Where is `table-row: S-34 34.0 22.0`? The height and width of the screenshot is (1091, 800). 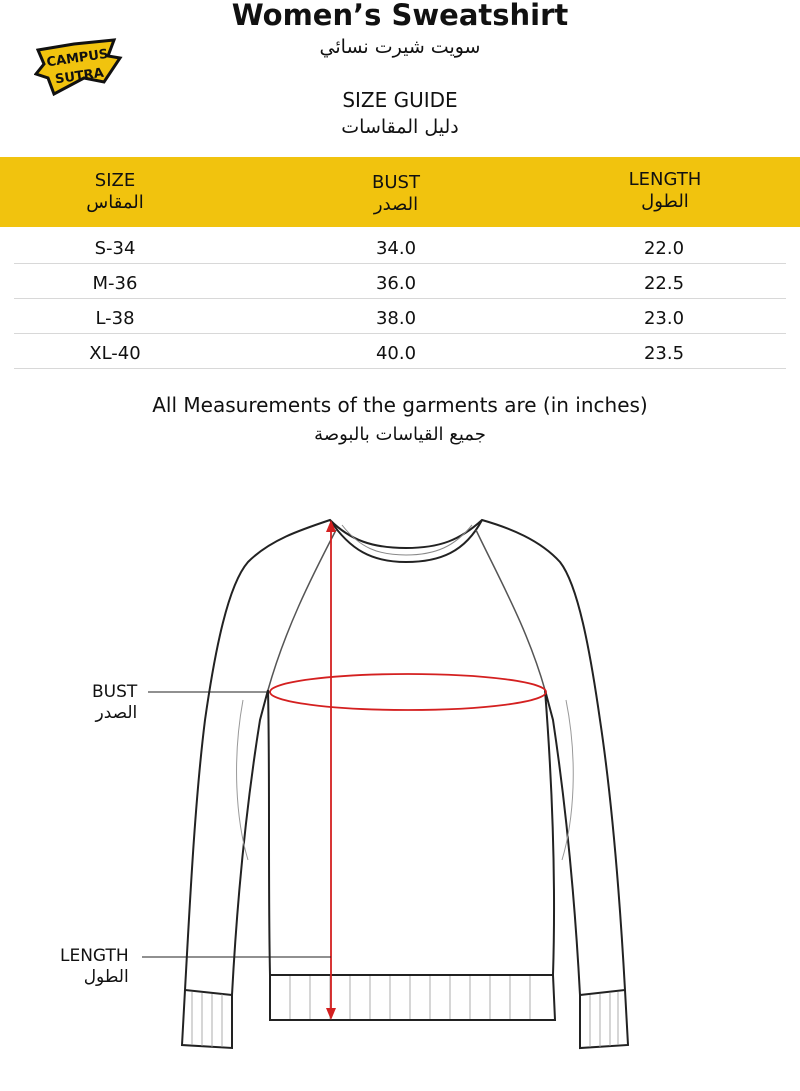
table-row: S-34 34.0 22.0 is located at coordinates (400, 246).